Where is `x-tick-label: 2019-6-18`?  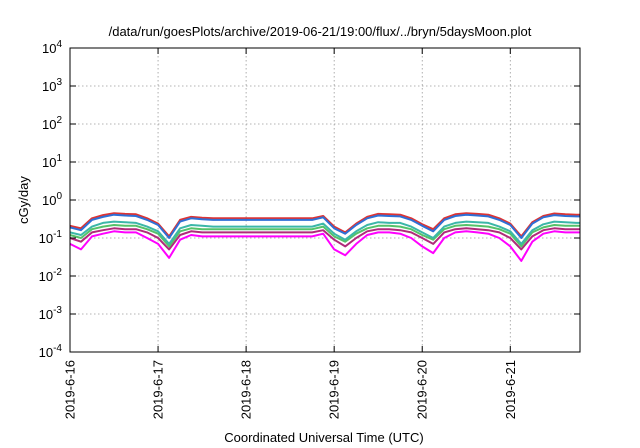 x-tick-label: 2019-6-18 is located at coordinates (246, 389).